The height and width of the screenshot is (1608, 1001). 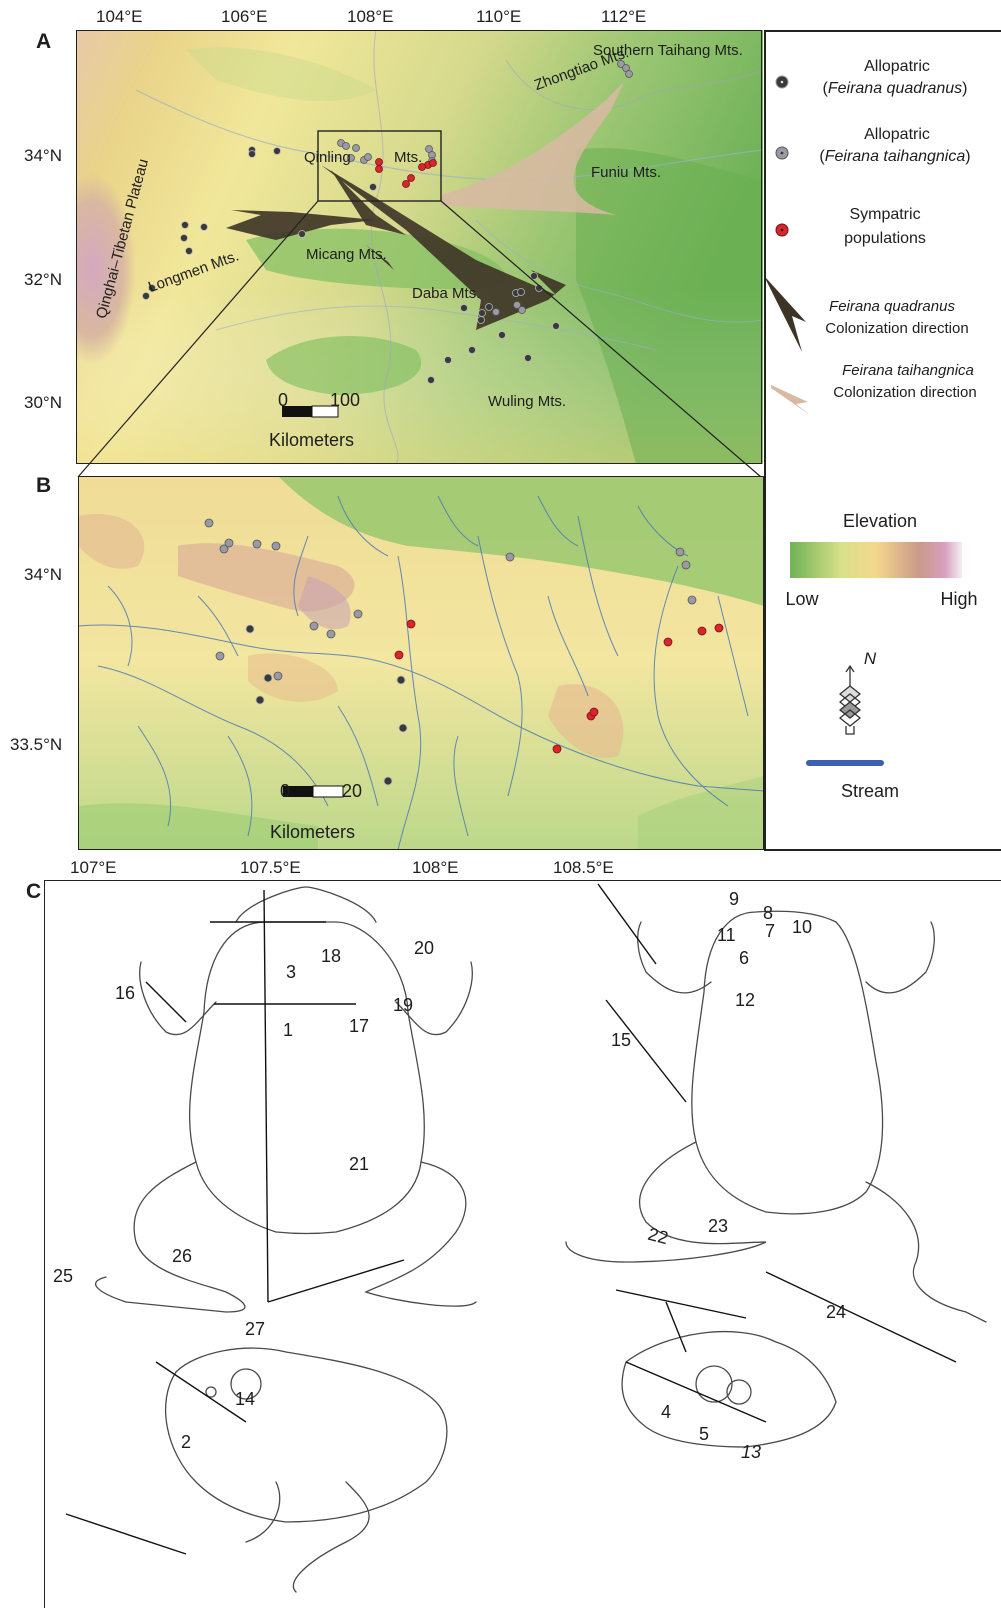 What do you see at coordinates (345, 400) in the screenshot?
I see `scale-a-max: 100` at bounding box center [345, 400].